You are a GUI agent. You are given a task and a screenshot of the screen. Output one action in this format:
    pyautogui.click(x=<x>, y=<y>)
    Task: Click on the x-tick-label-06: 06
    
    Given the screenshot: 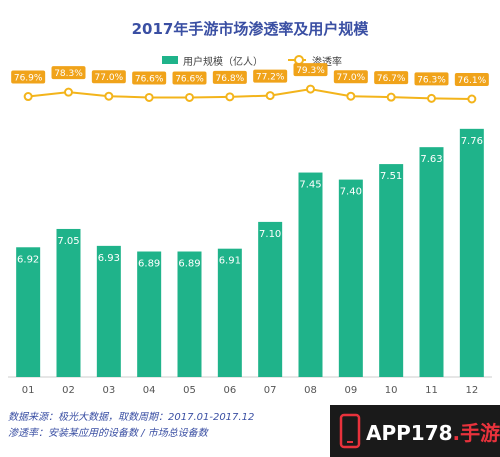 What is the action you would take?
    pyautogui.click(x=229, y=390)
    